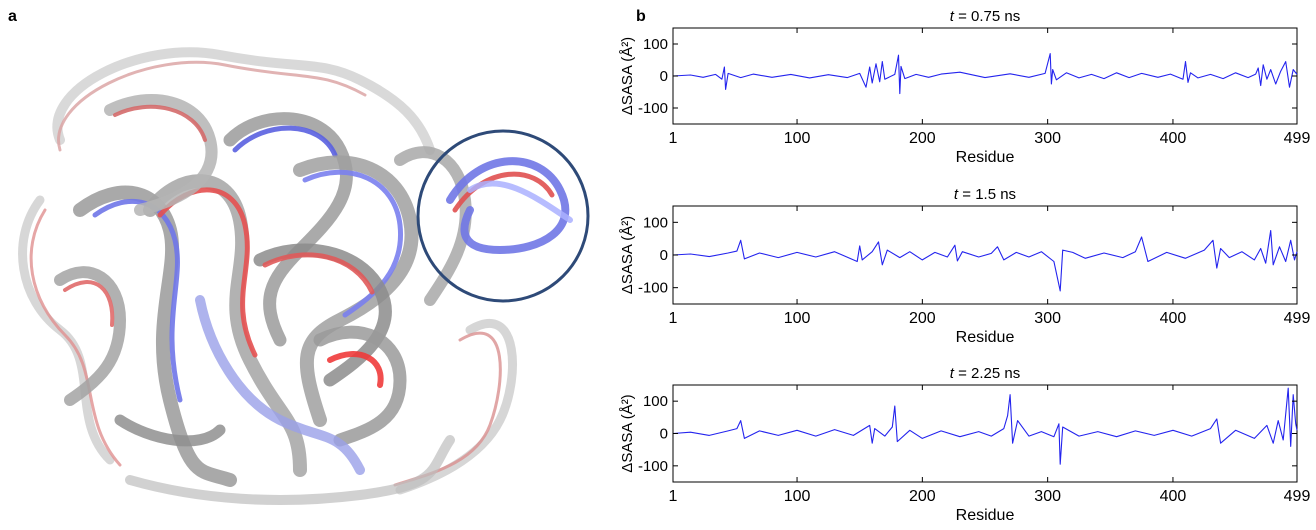  What do you see at coordinates (985, 16) in the screenshot?
I see `chart-title: t = 0.75 ns` at bounding box center [985, 16].